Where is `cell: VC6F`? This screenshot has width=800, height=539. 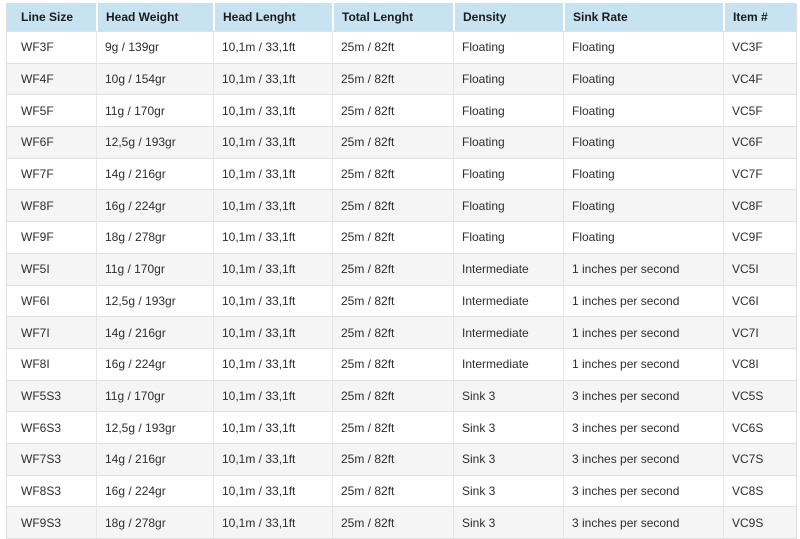
cell: VC6F is located at coordinates (759, 142).